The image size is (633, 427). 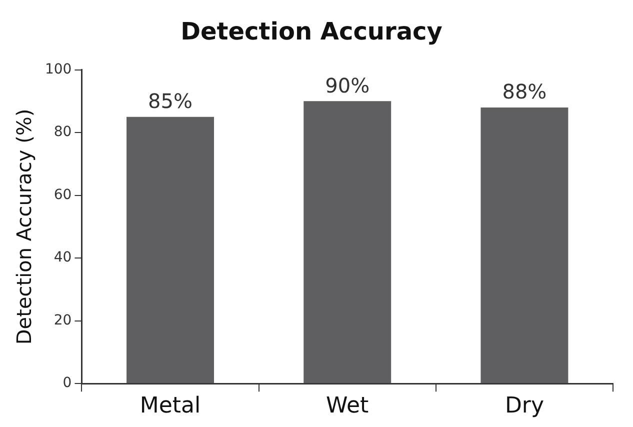 What do you see at coordinates (524, 92) in the screenshot?
I see `data-label: 88%` at bounding box center [524, 92].